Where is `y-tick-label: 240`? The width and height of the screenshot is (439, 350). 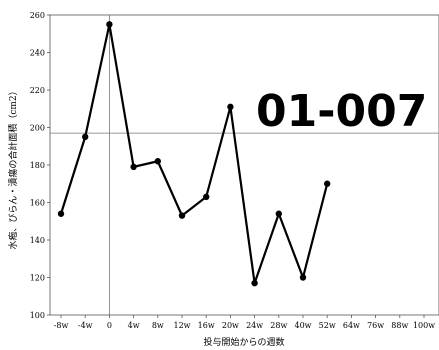
y-tick-label: 240 is located at coordinates (37, 53).